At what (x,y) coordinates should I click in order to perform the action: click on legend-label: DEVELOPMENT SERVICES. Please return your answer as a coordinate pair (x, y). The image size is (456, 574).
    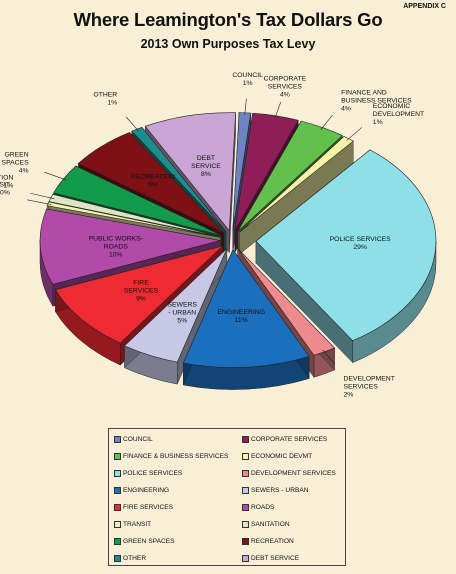
    Looking at the image, I should click on (293, 473).